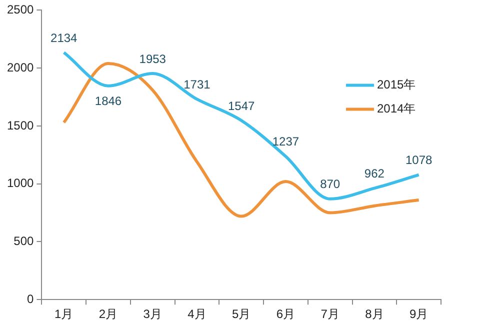 This screenshot has width=483, height=329. I want to click on y-tick-label: 1500, so click(20, 125).